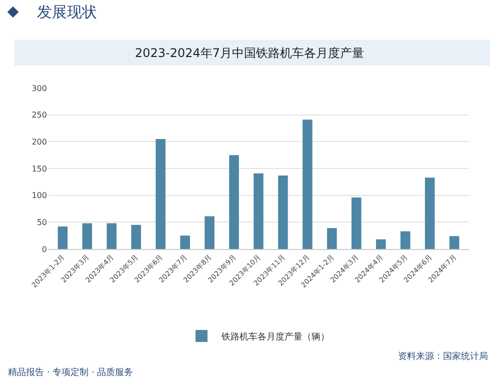 Image resolution: width=499 pixels, height=384 pixels. Describe the element at coordinates (39, 88) in the screenshot. I see `y-tick-label: 300` at that location.